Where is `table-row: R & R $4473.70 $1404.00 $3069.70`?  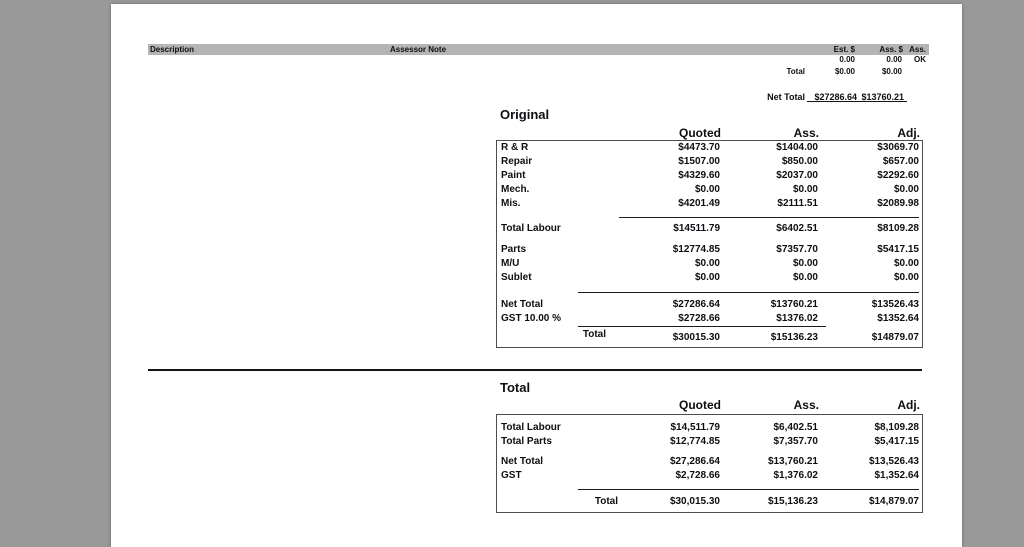 table-row: R & R $4473.70 $1404.00 $3069.70 is located at coordinates (709, 148).